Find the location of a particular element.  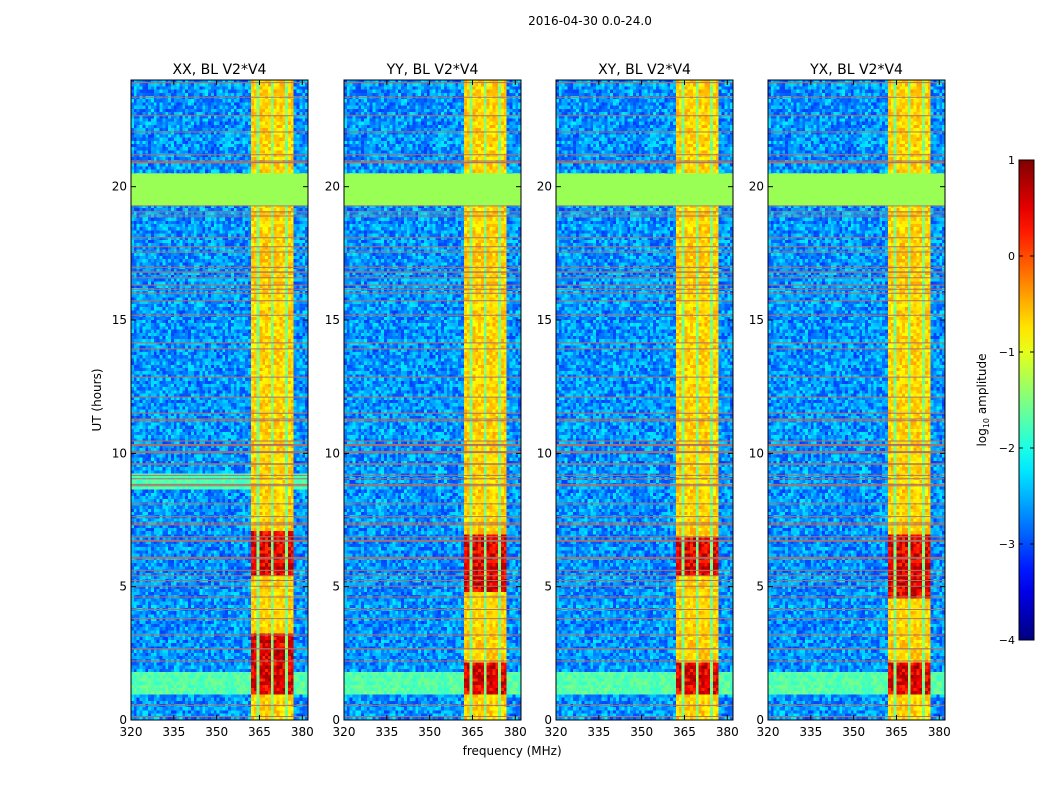

panel-title: YX, BL V2*V4 is located at coordinates (856, 70).